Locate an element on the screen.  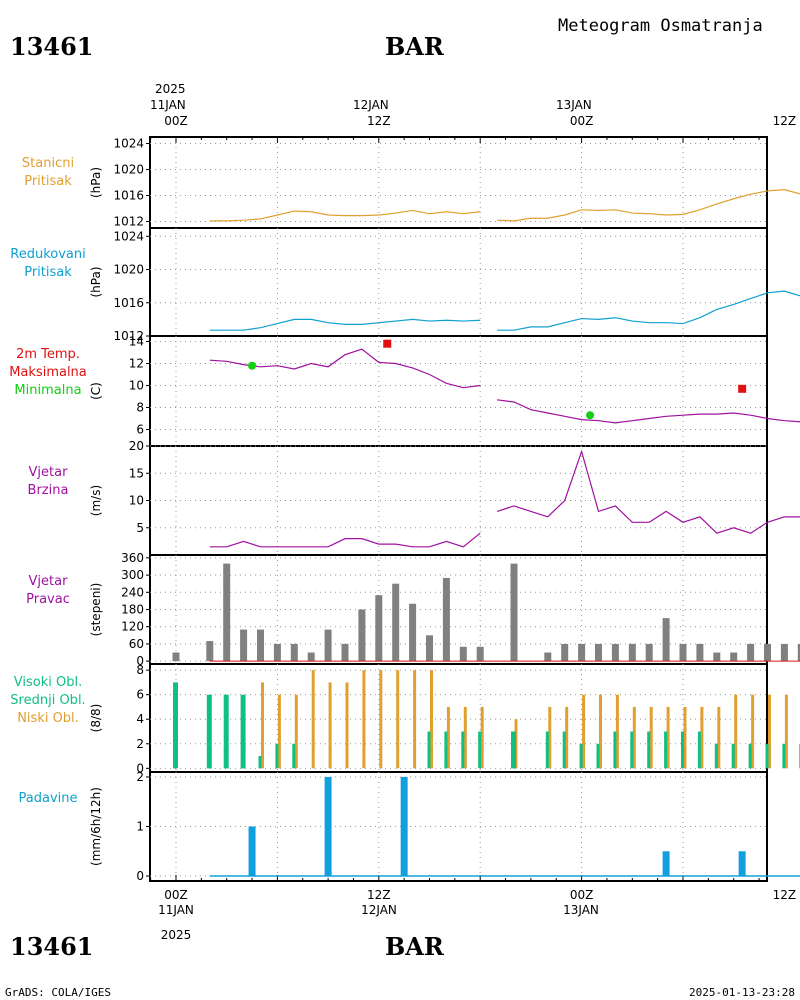
p6-label-0: Visoki Obl. is located at coordinates (48, 682).